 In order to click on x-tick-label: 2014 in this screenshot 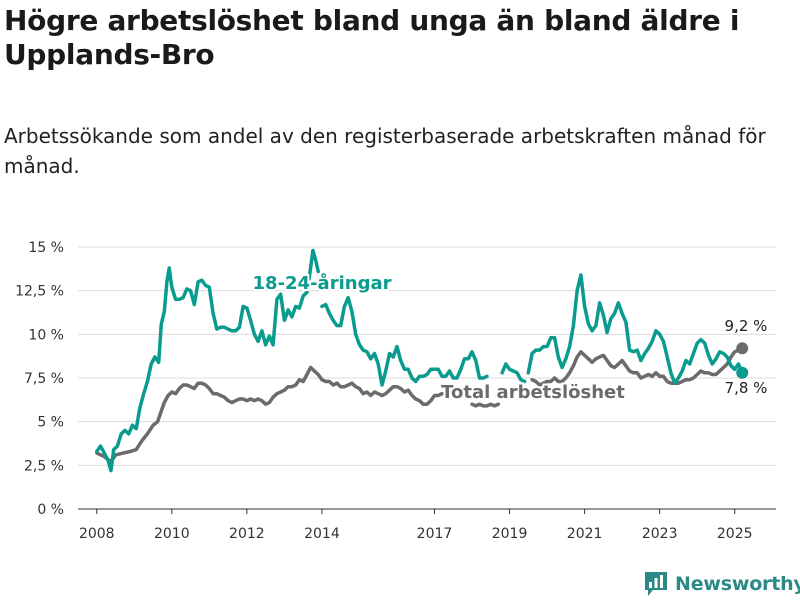, I will do `click(322, 534)`.